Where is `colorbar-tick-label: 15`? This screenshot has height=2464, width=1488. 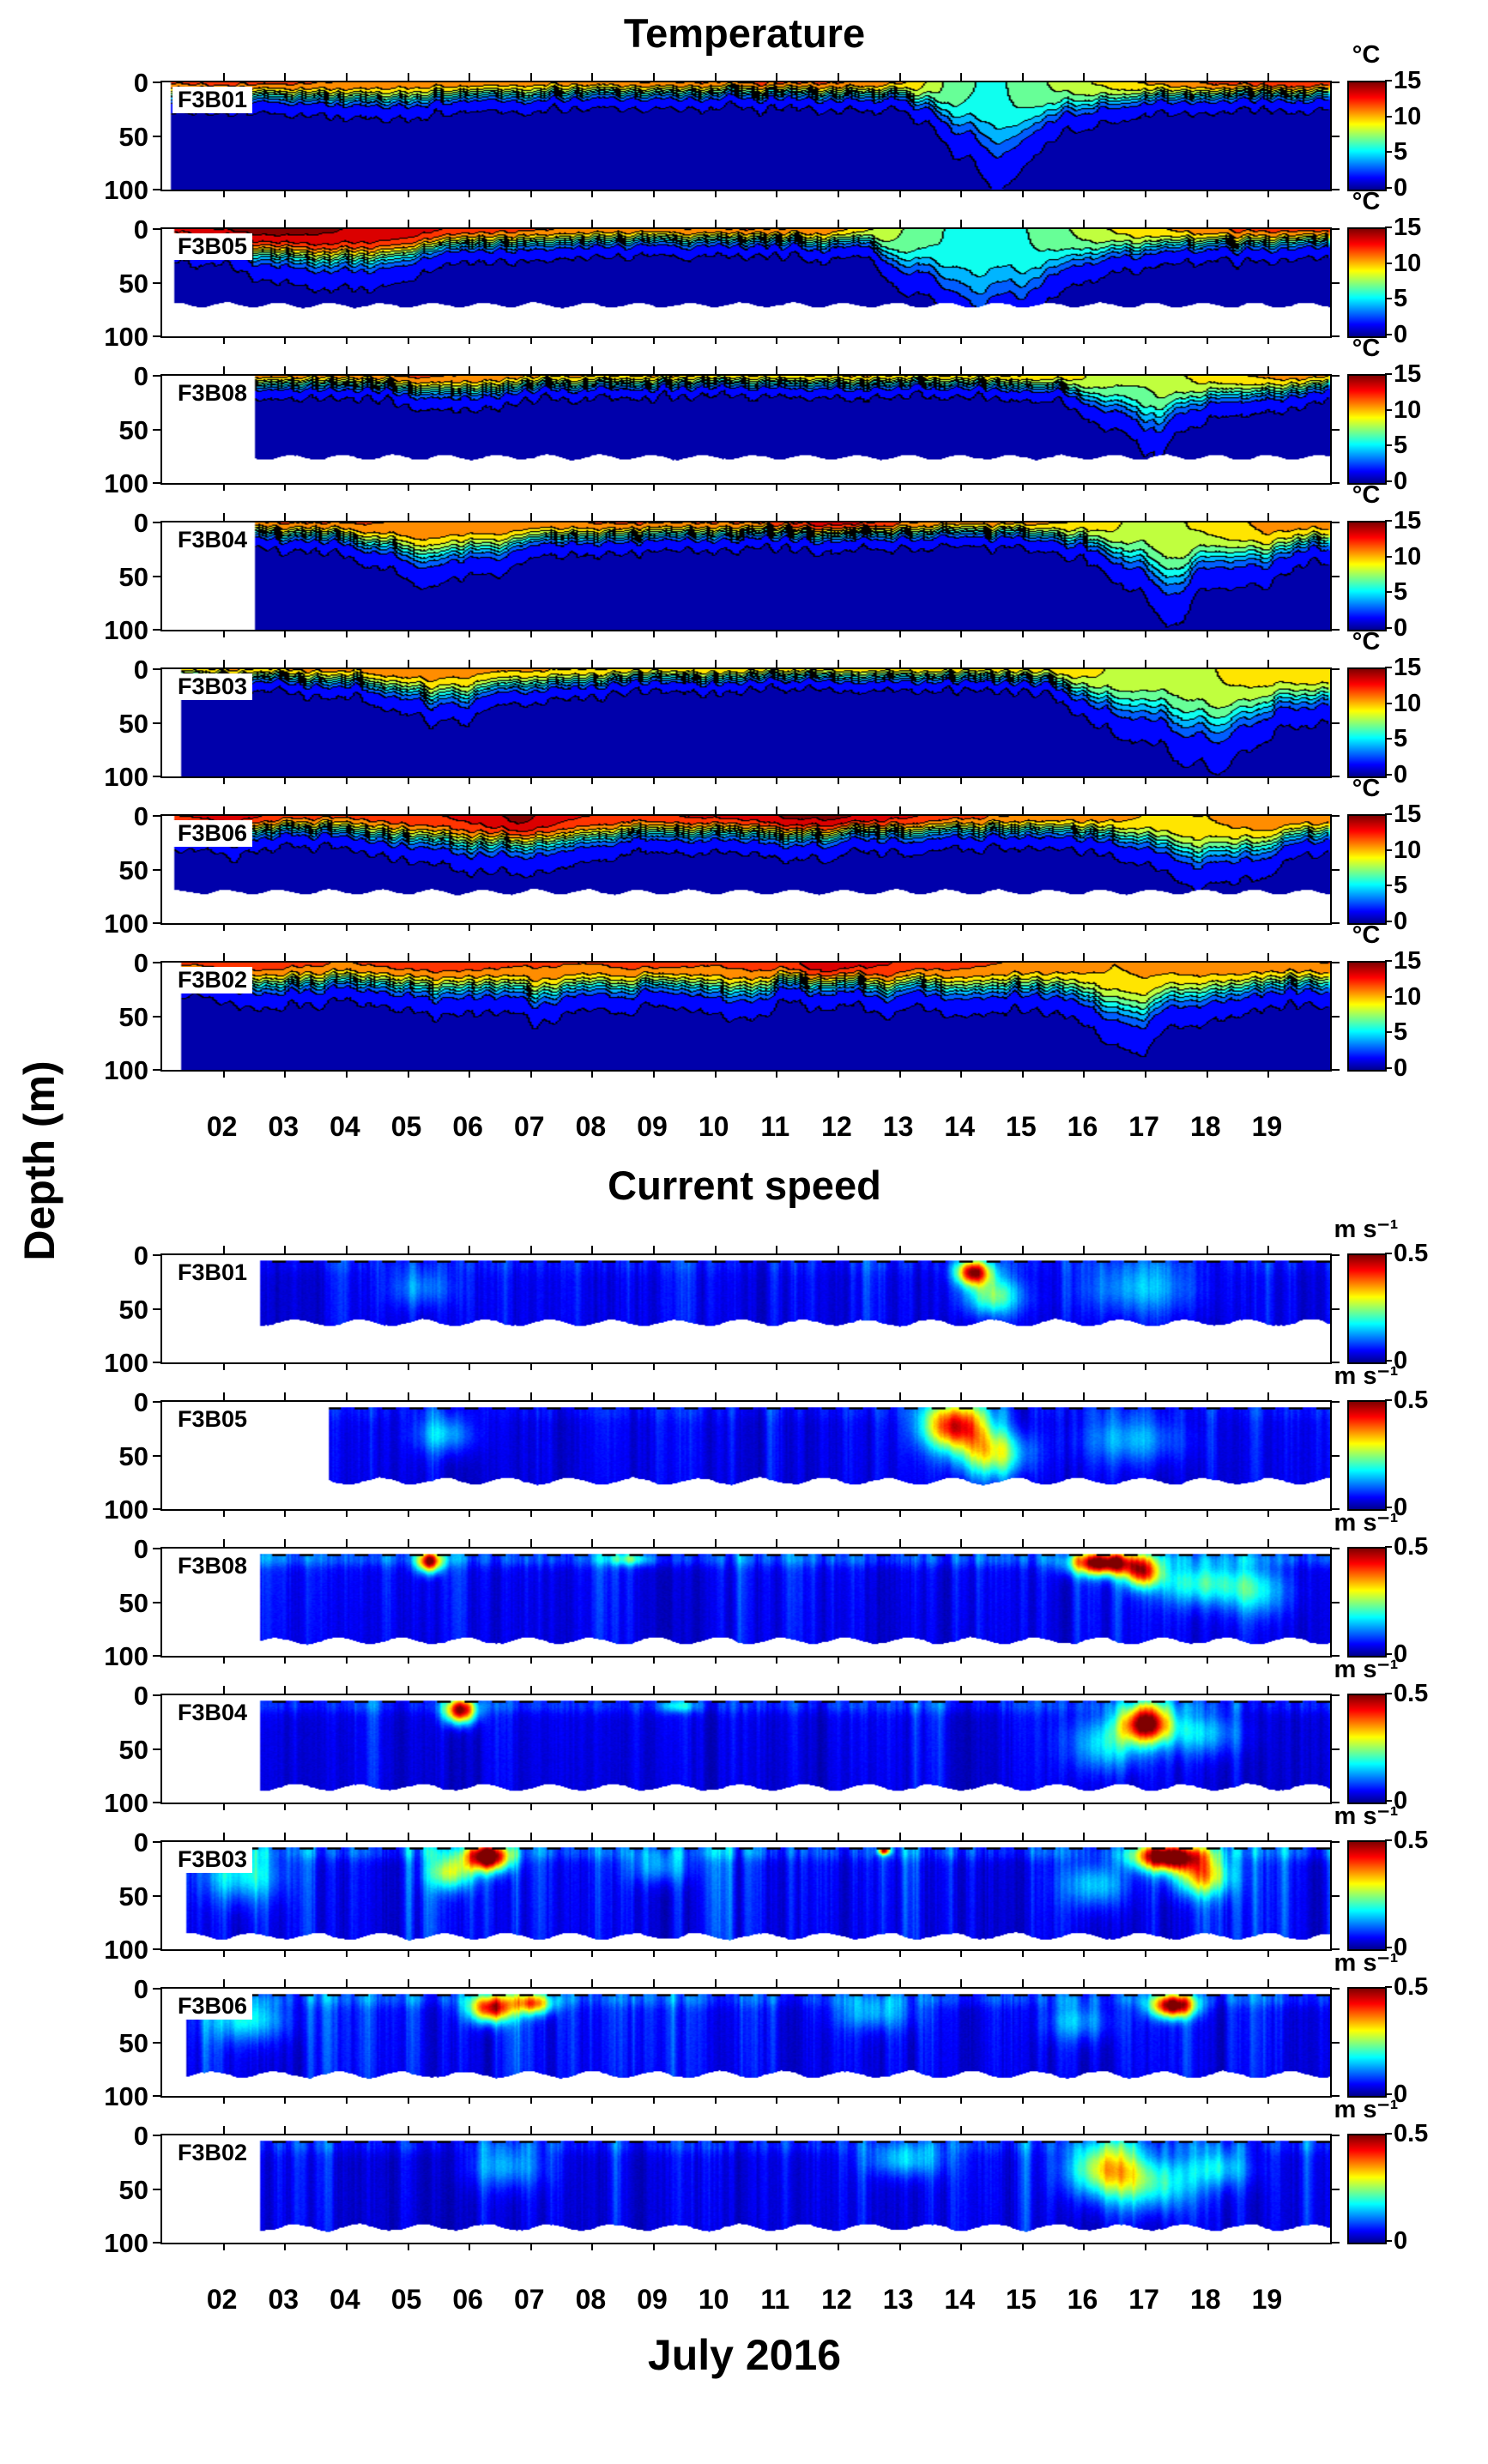
colorbar-tick-label: 15 is located at coordinates (1408, 520).